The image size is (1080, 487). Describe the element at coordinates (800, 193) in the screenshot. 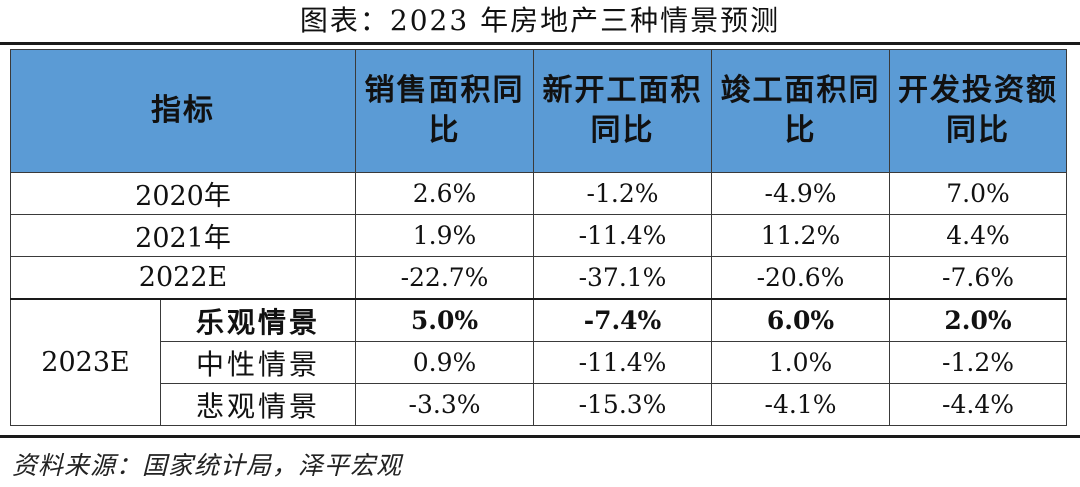

I see `cell: -4.9%` at that location.